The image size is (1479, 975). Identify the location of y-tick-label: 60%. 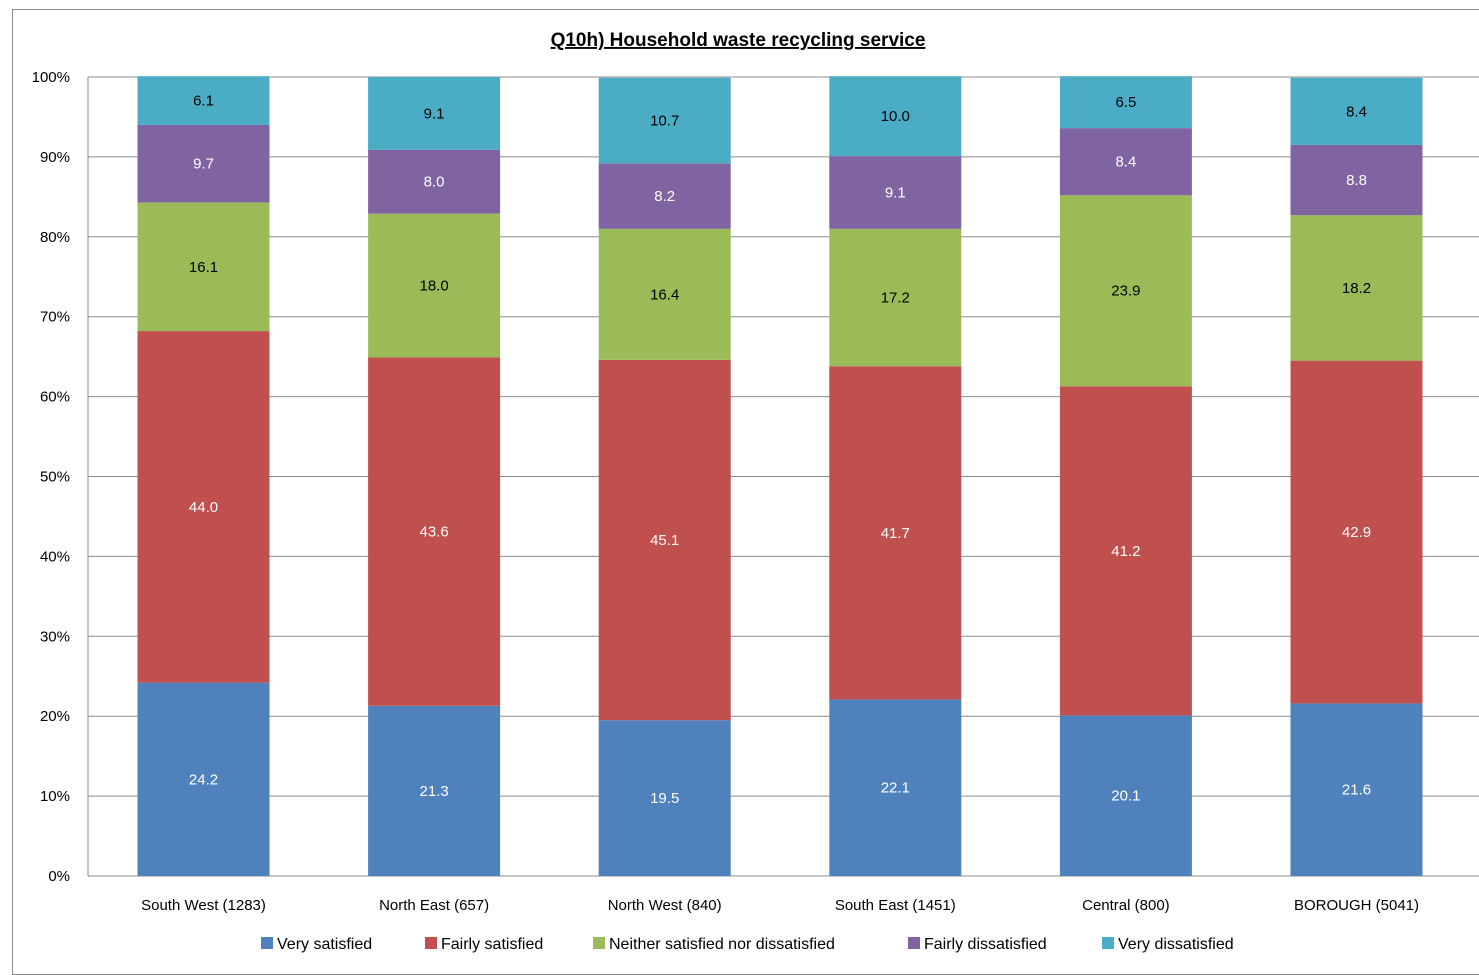
(55, 397).